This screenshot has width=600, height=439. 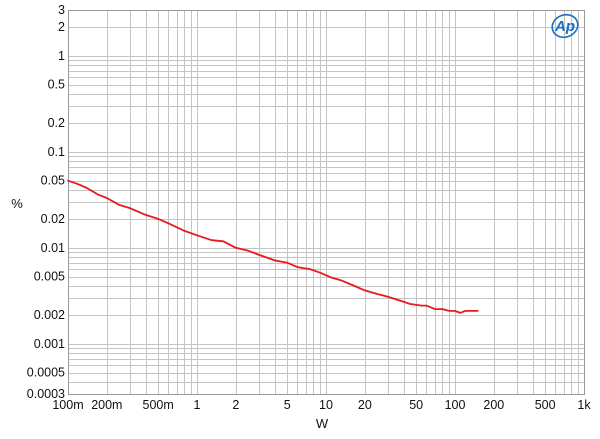 What do you see at coordinates (416, 405) in the screenshot?
I see `x-tick-label: 50` at bounding box center [416, 405].